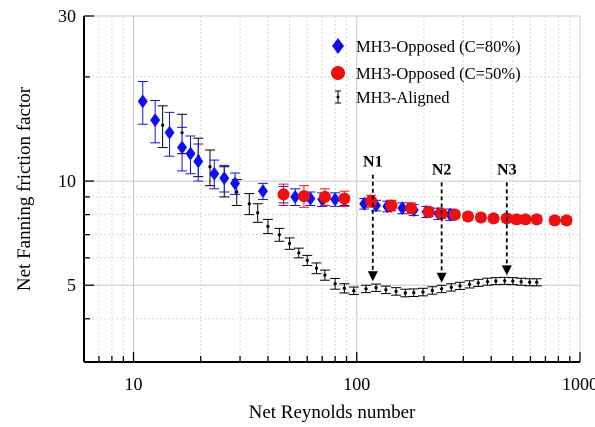 The image size is (595, 427). What do you see at coordinates (373, 218) in the screenshot?
I see `annotation-n1: N1` at bounding box center [373, 218].